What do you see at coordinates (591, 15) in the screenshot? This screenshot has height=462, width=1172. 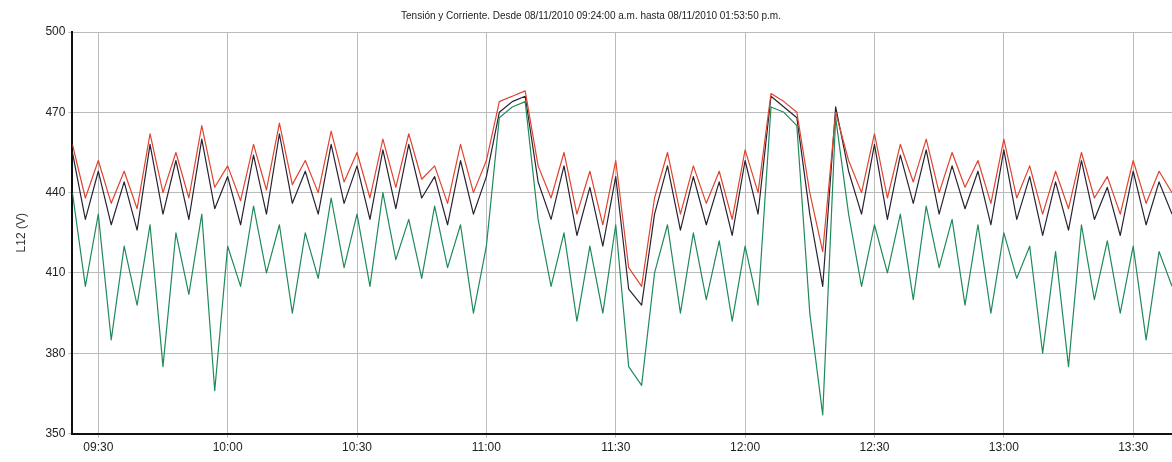 I see `chart-title: Tensión y Corriente. Desde 08/11/2010 09:24:00 a.m. hasta 08/11/2010 01:53:50 p.m.` at bounding box center [591, 15].